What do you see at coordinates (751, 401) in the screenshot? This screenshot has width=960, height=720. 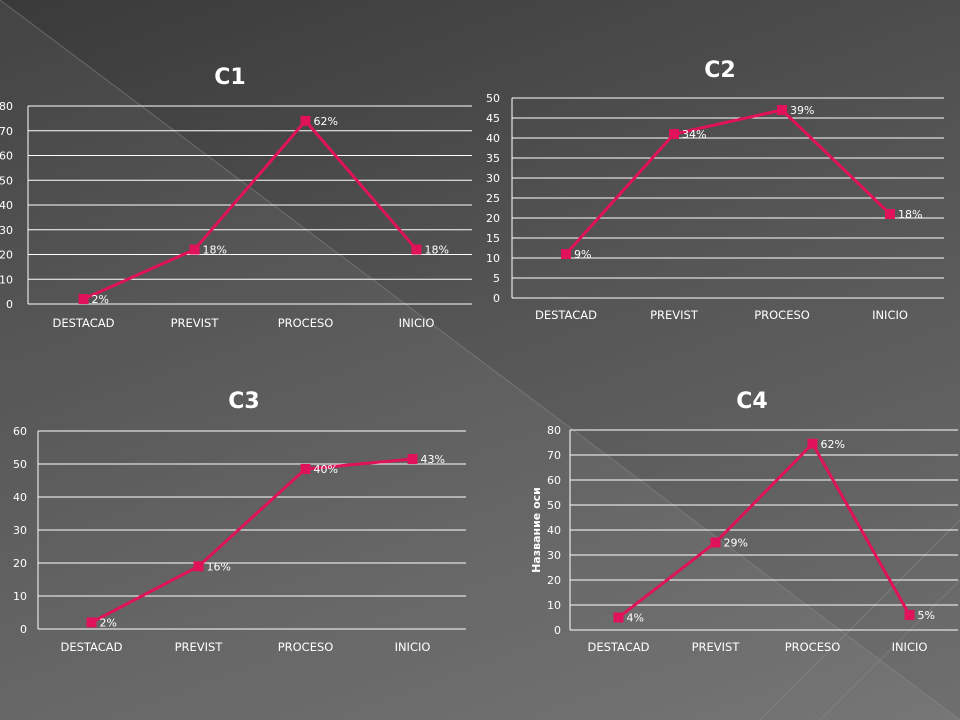 I see `chart-title: C4` at bounding box center [751, 401].